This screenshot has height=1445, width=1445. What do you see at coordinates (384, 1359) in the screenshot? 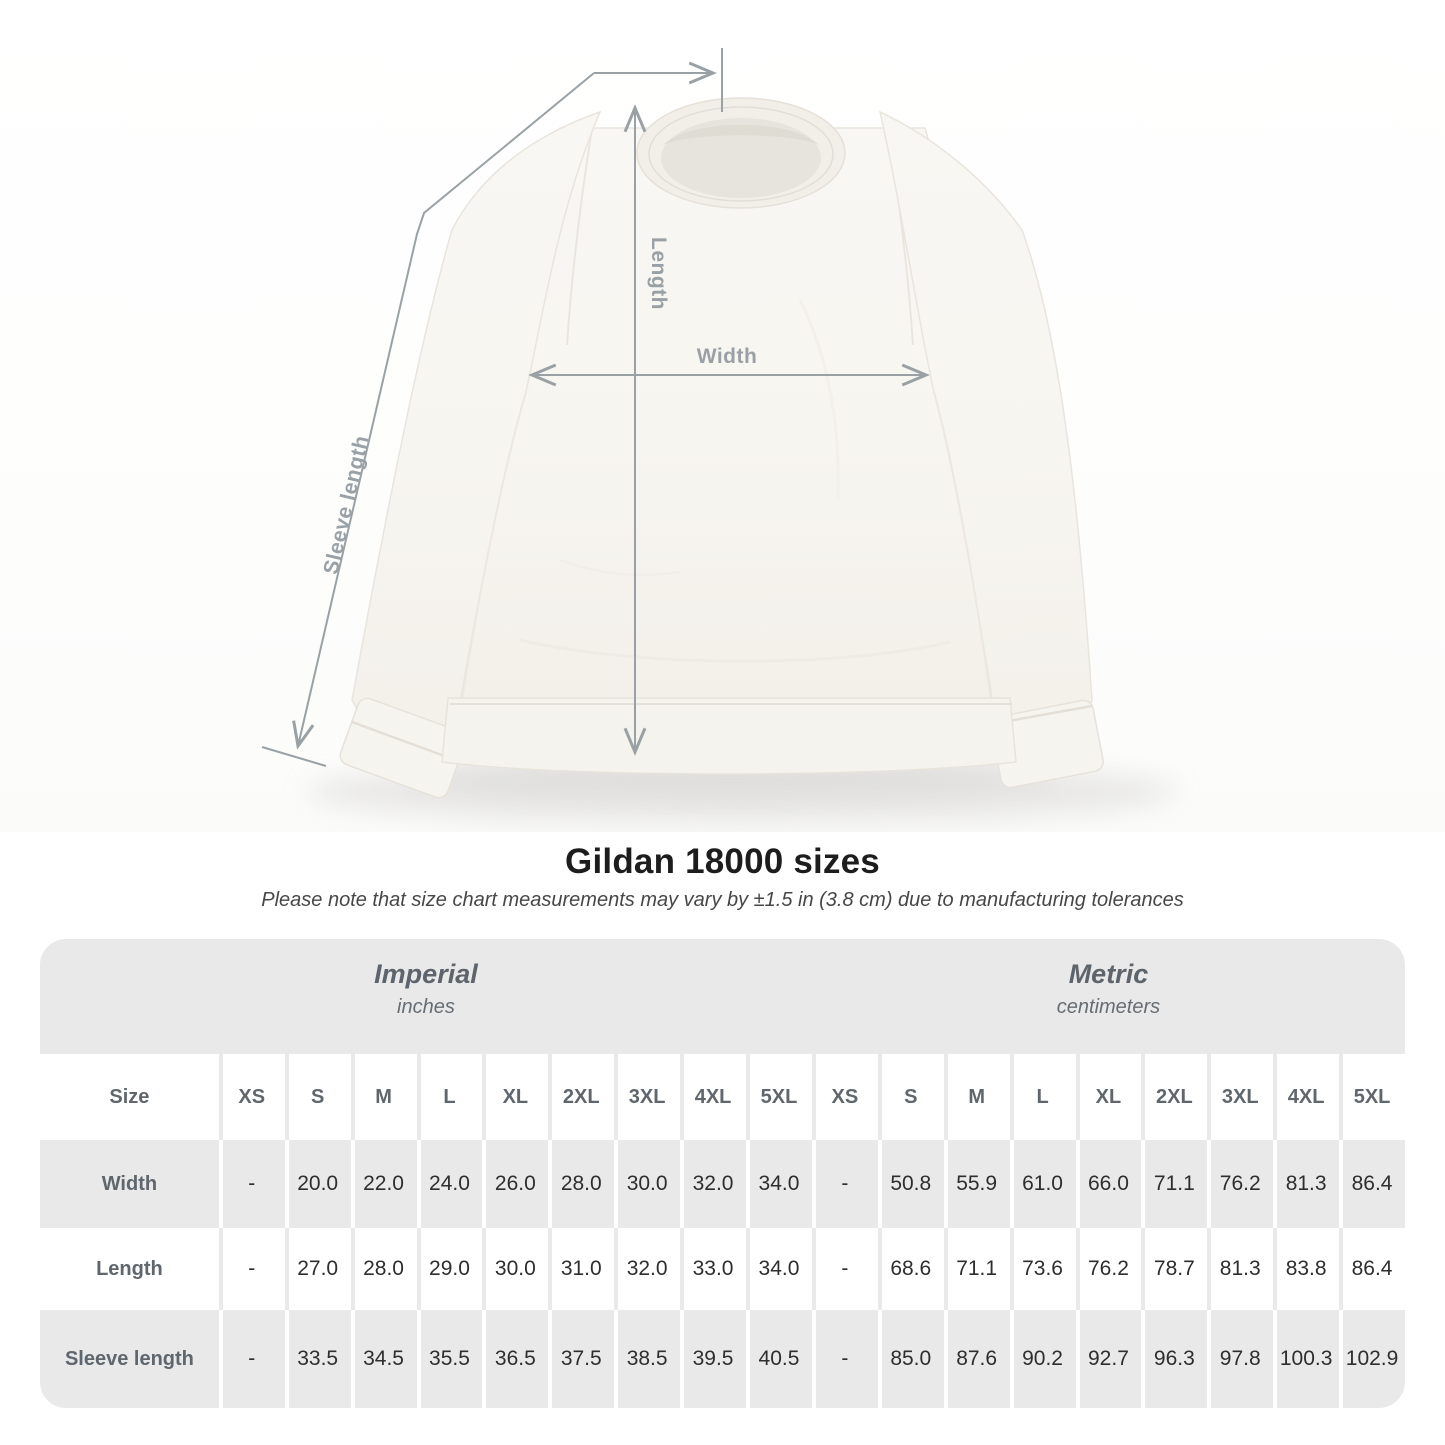
I see `measurement-value: 34.5` at bounding box center [384, 1359].